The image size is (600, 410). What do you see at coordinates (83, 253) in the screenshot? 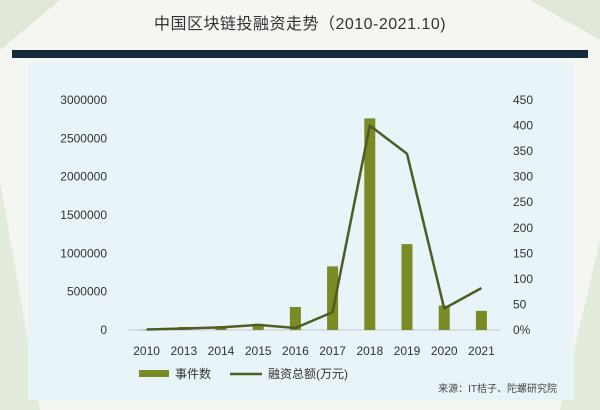
I see `left-tick-label: 1000000` at bounding box center [83, 253].